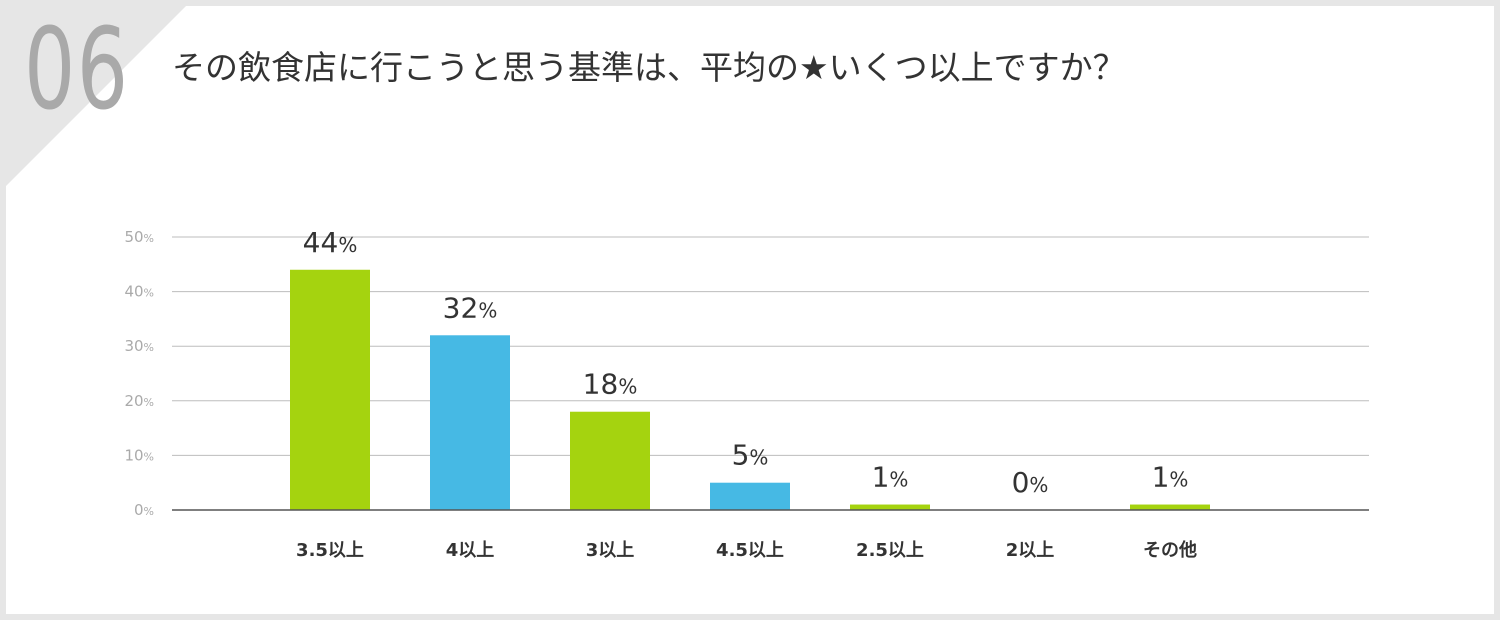 The image size is (1500, 620). I want to click on data-label: 0%, so click(1030, 482).